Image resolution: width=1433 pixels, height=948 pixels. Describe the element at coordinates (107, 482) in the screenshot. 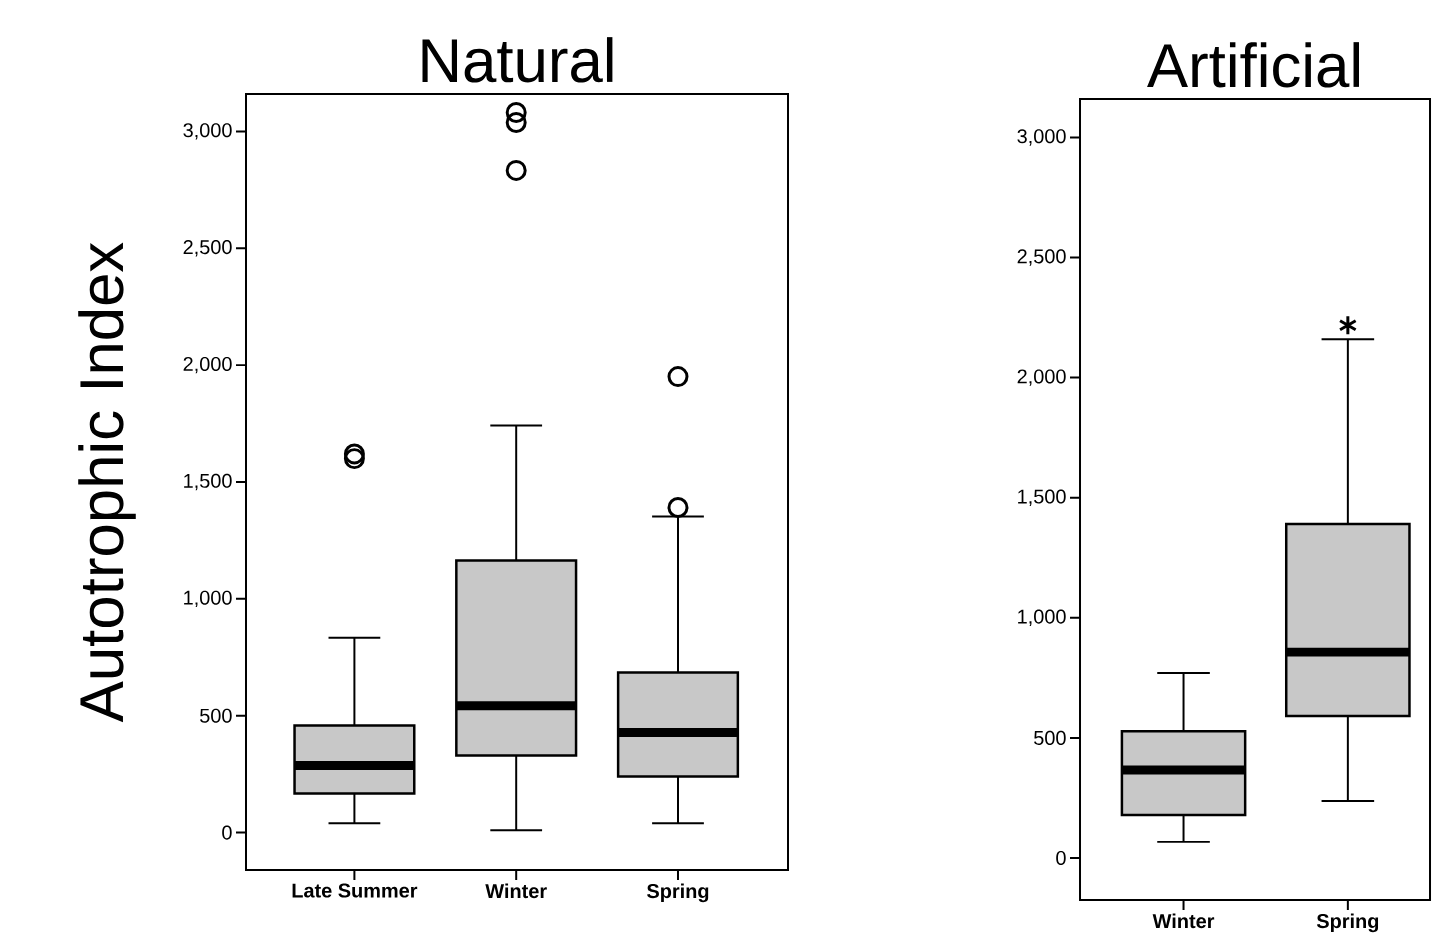

I see `y-axis-title: Autotrophic Index` at that location.